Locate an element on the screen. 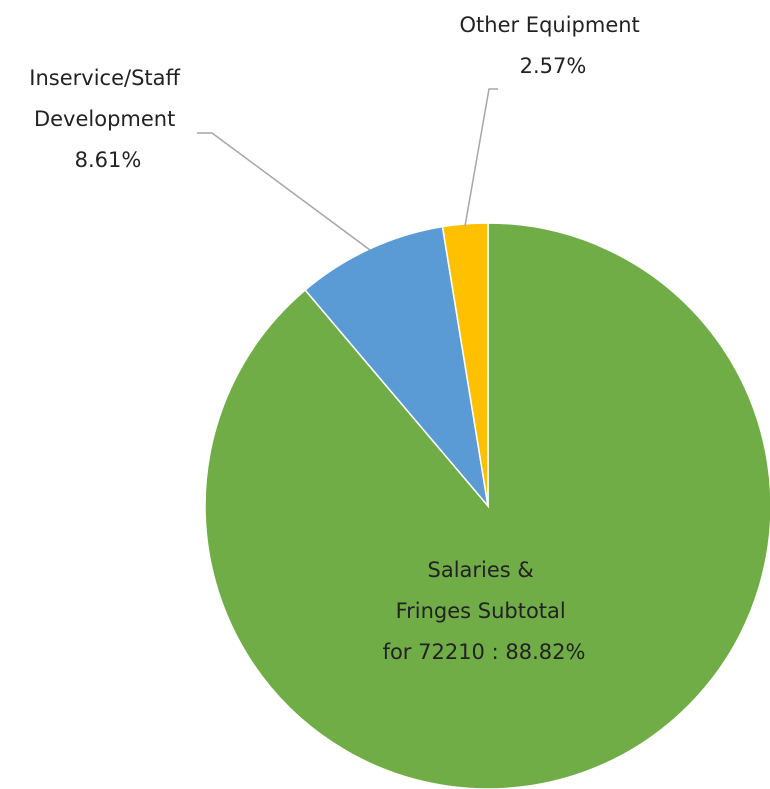  data-label-other-equipment-line1: Other Equipment is located at coordinates (550, 25).